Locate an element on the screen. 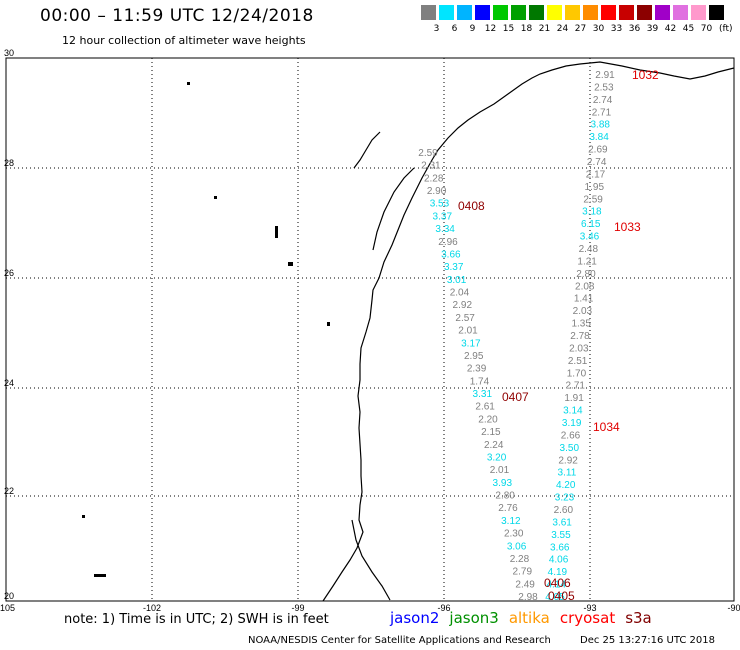  swh-value: 2.66 is located at coordinates (571, 435).